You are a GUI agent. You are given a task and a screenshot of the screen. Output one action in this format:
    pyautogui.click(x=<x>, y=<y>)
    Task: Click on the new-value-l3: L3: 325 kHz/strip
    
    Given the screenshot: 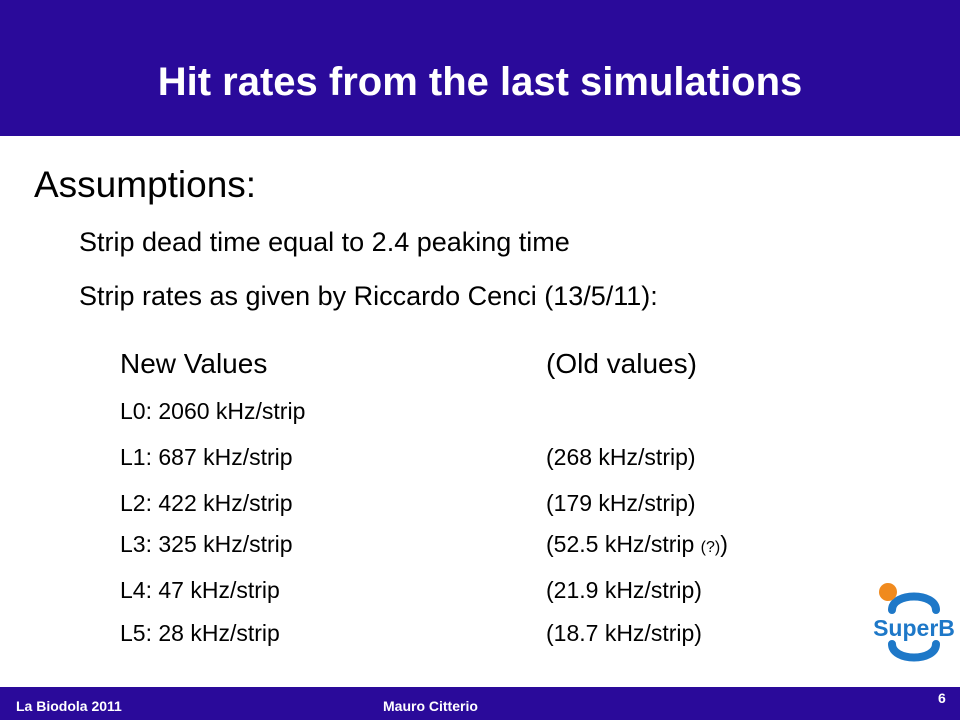 What is the action you would take?
    pyautogui.click(x=206, y=544)
    